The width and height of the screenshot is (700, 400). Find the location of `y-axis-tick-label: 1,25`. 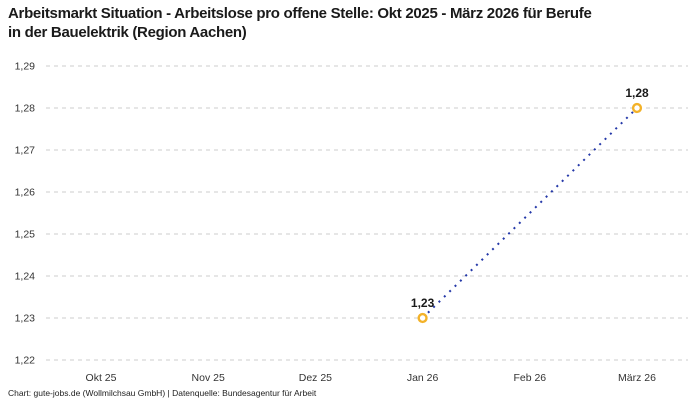

y-axis-tick-label: 1,25 is located at coordinates (25, 235).